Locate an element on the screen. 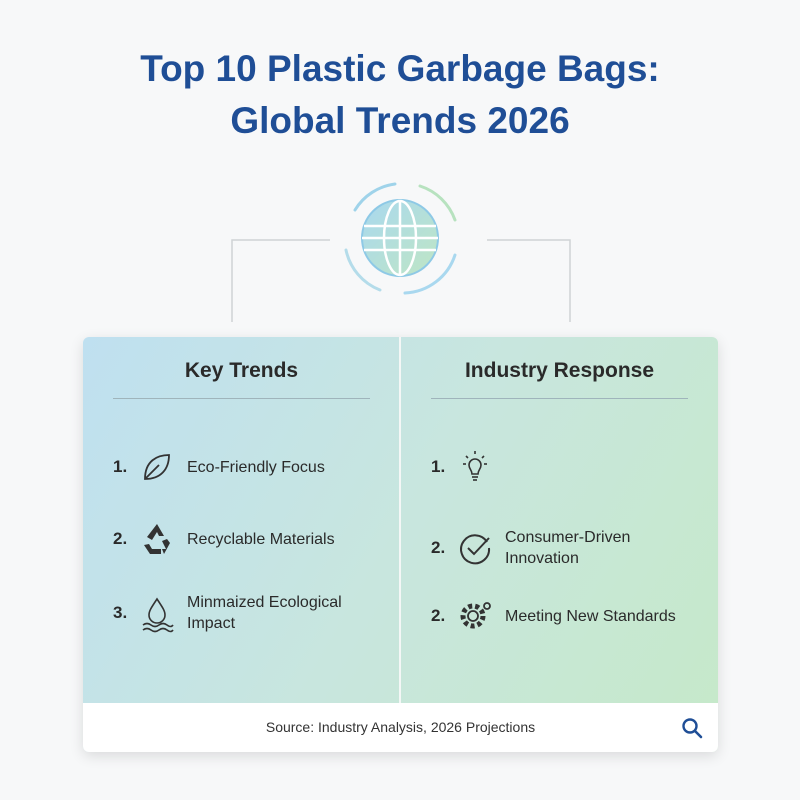 The image size is (800, 800). list-item: 1. is located at coordinates (468, 467).